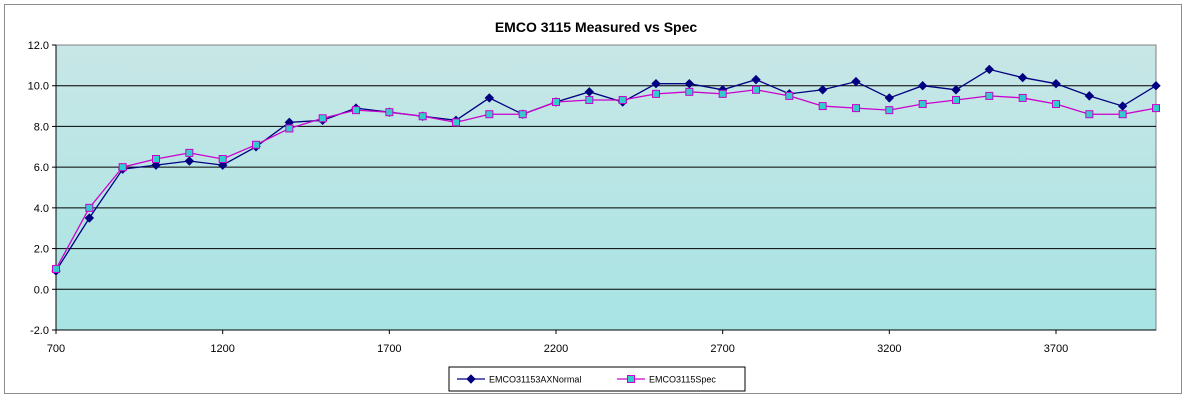 The image size is (1188, 400). I want to click on x-tick-label: 1200, so click(222, 349).